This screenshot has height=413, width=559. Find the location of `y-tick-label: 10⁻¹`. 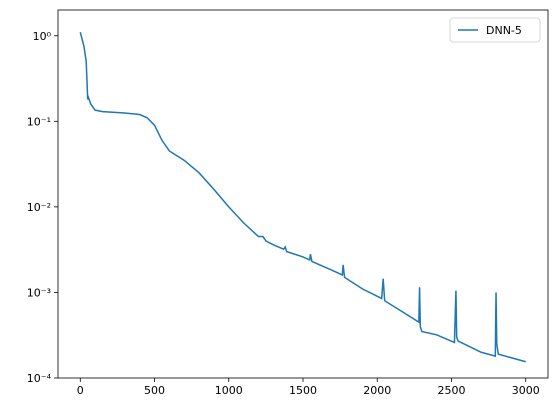

y-tick-label: 10⁻¹ is located at coordinates (39, 121).